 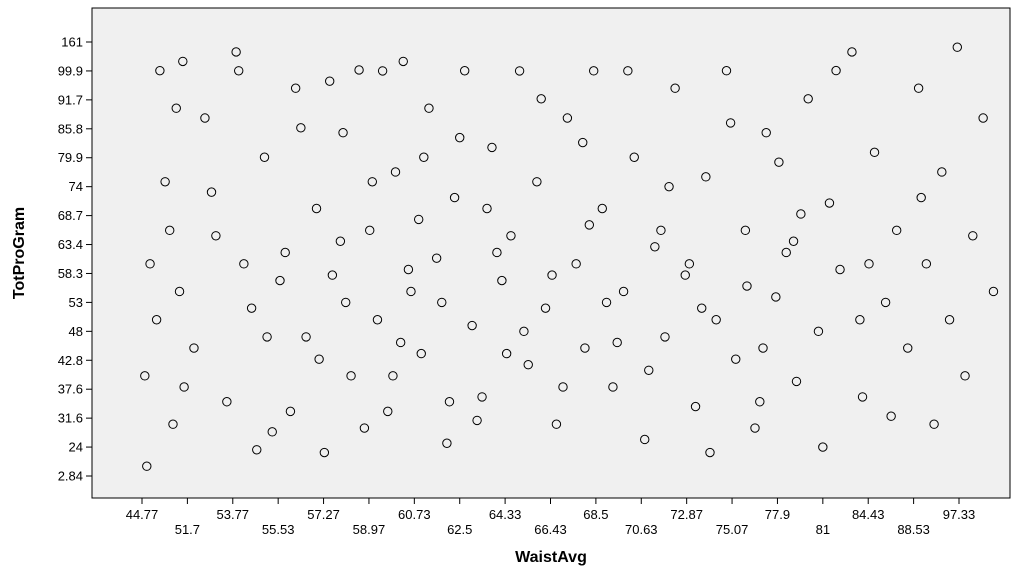 I want to click on x-tick-label: 77.9, so click(x=777, y=514).